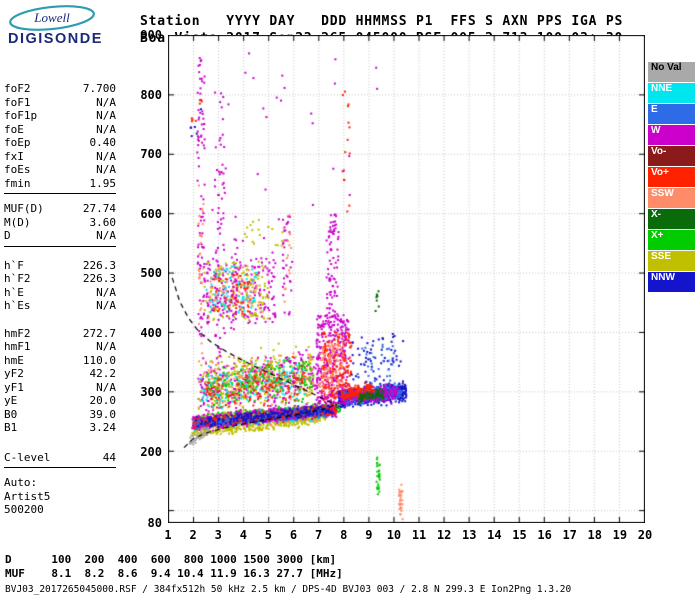 The height and width of the screenshot is (600, 700). Describe the element at coordinates (151, 94) in the screenshot. I see `y-tick-label: 800` at that location.